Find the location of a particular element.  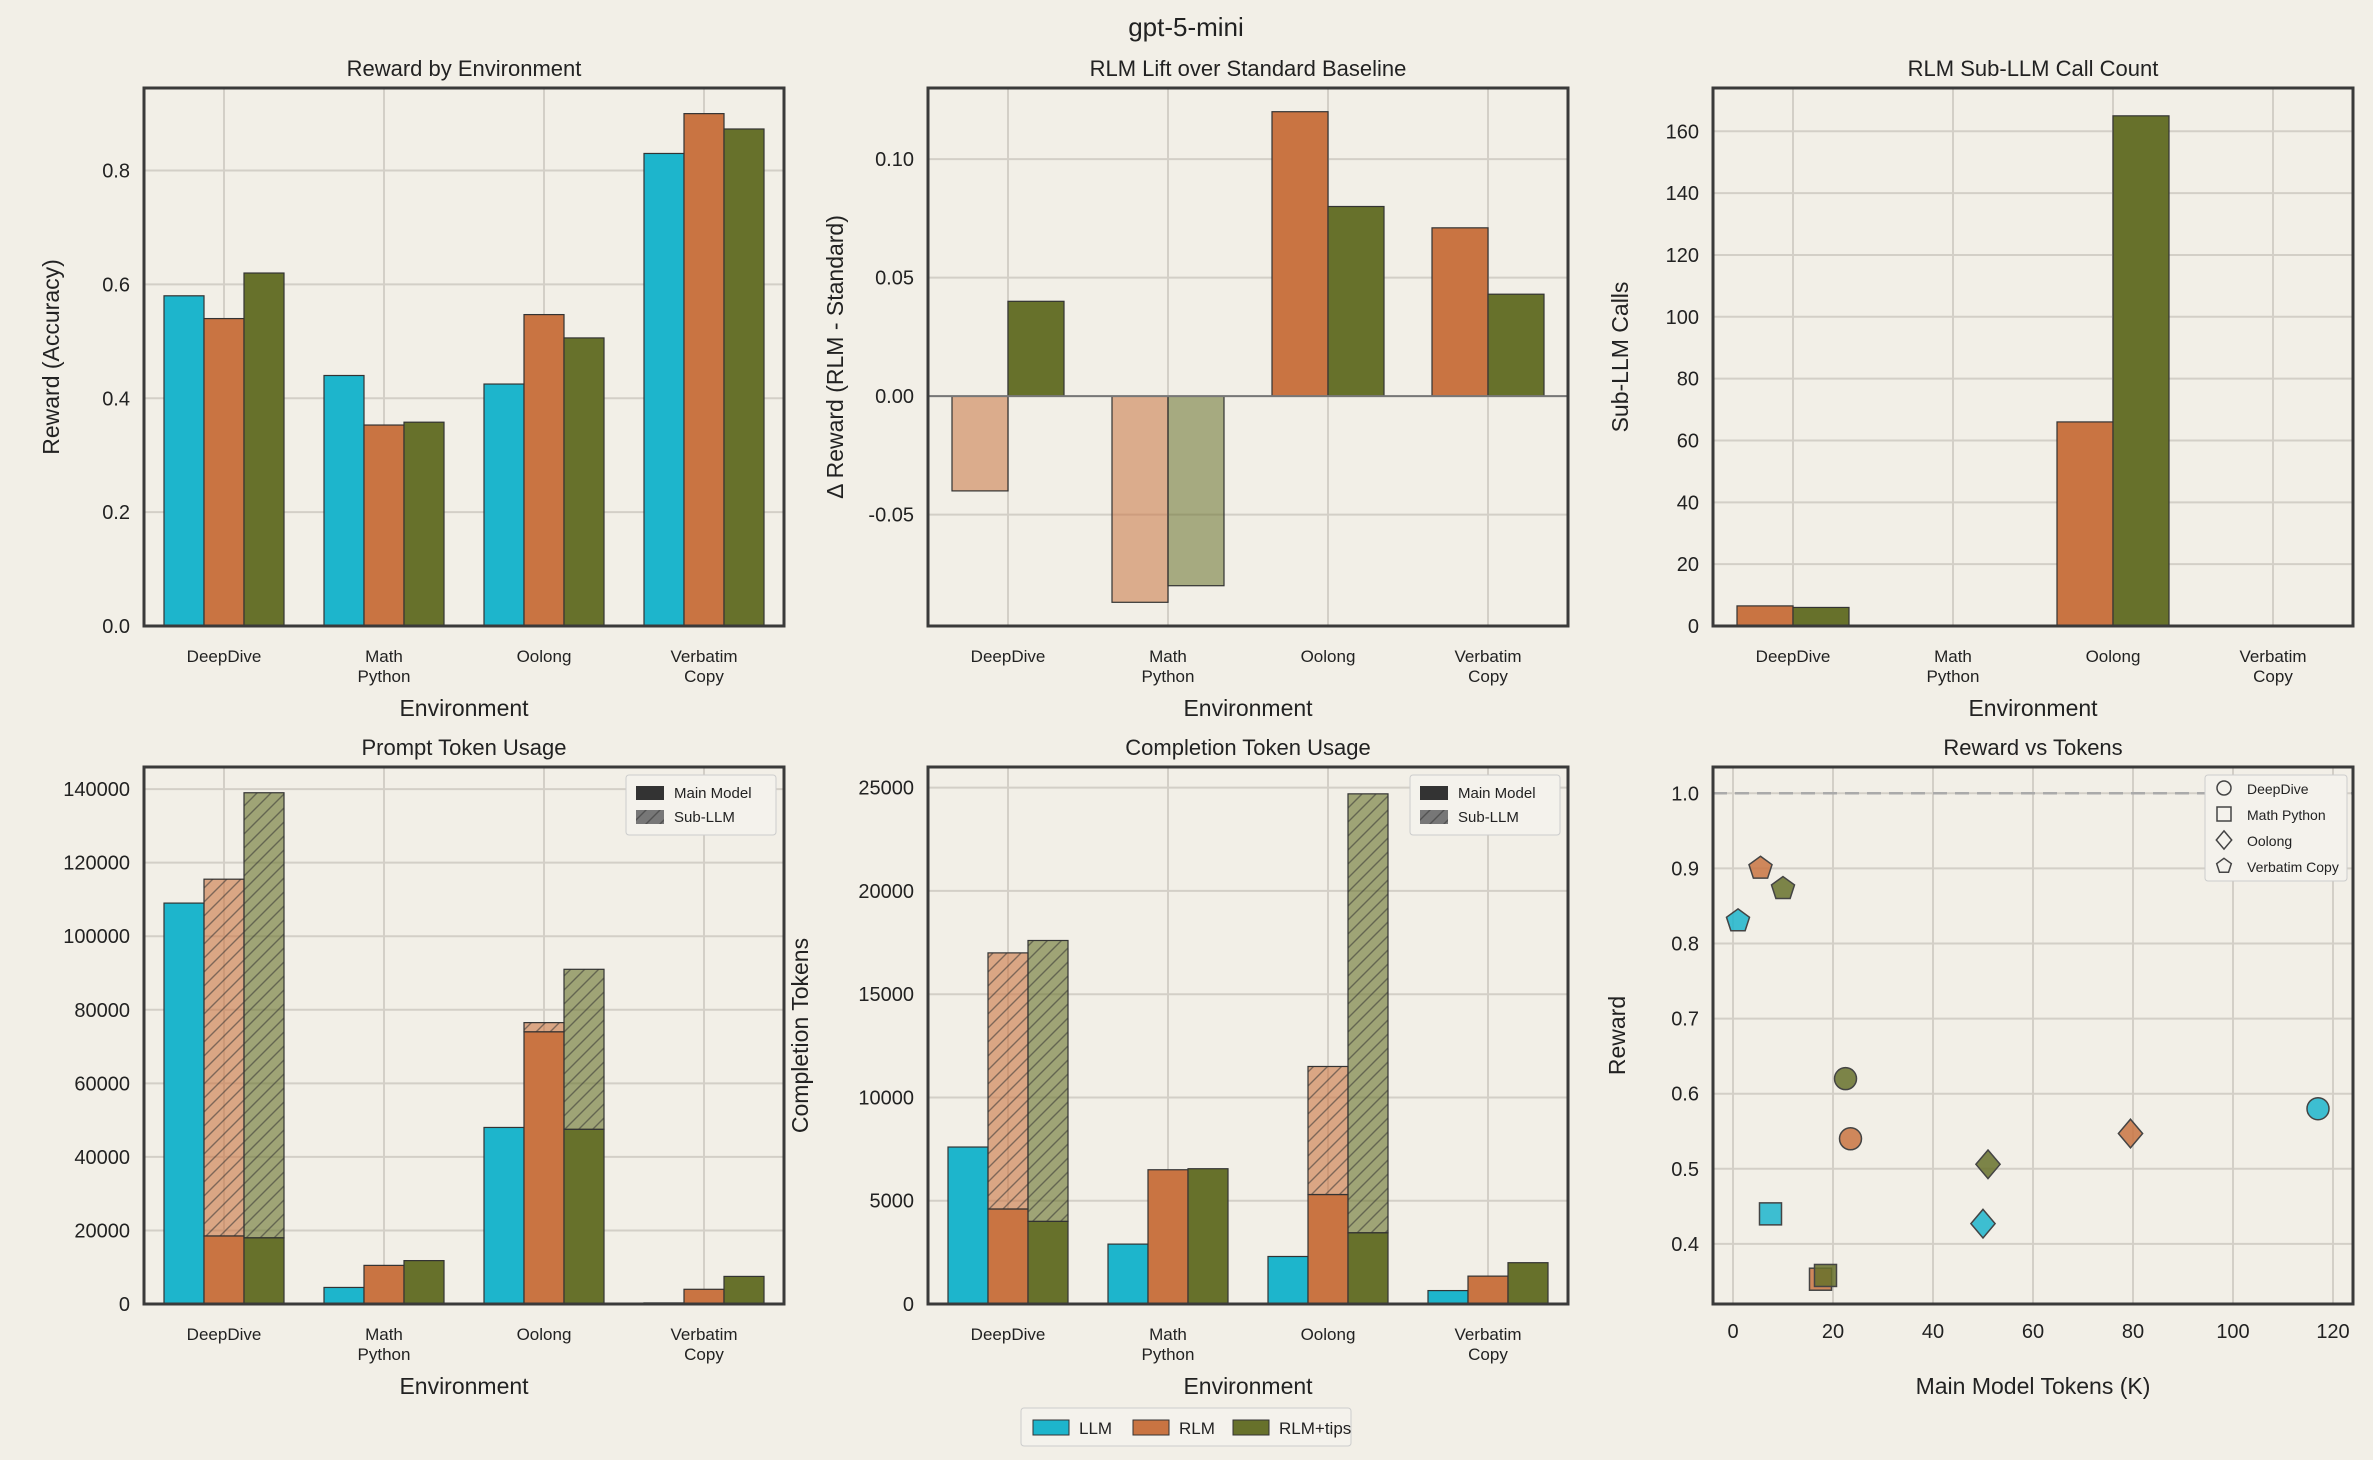

y-tick-label: 80000 is located at coordinates (102, 1011).